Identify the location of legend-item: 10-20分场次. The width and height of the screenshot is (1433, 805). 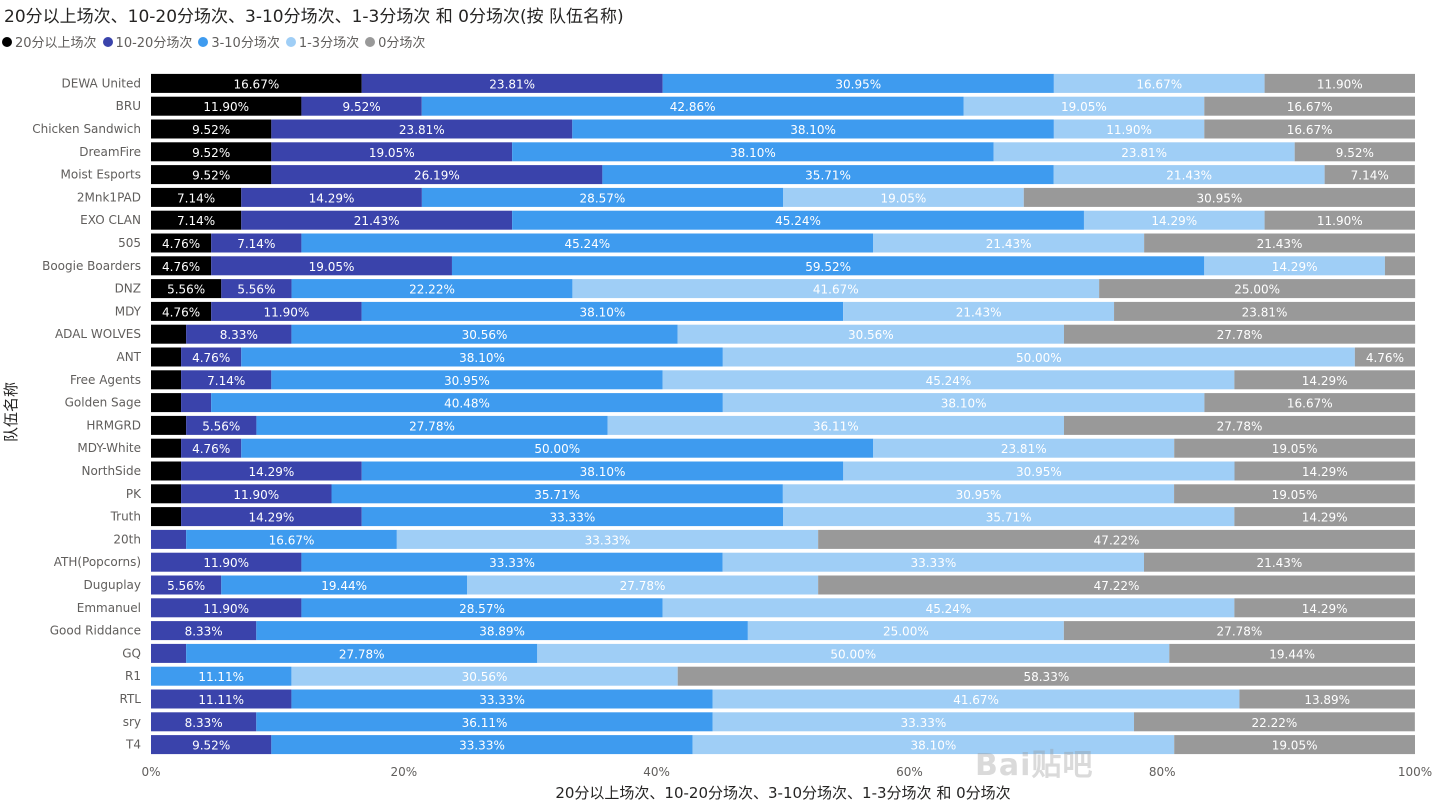
(147, 41).